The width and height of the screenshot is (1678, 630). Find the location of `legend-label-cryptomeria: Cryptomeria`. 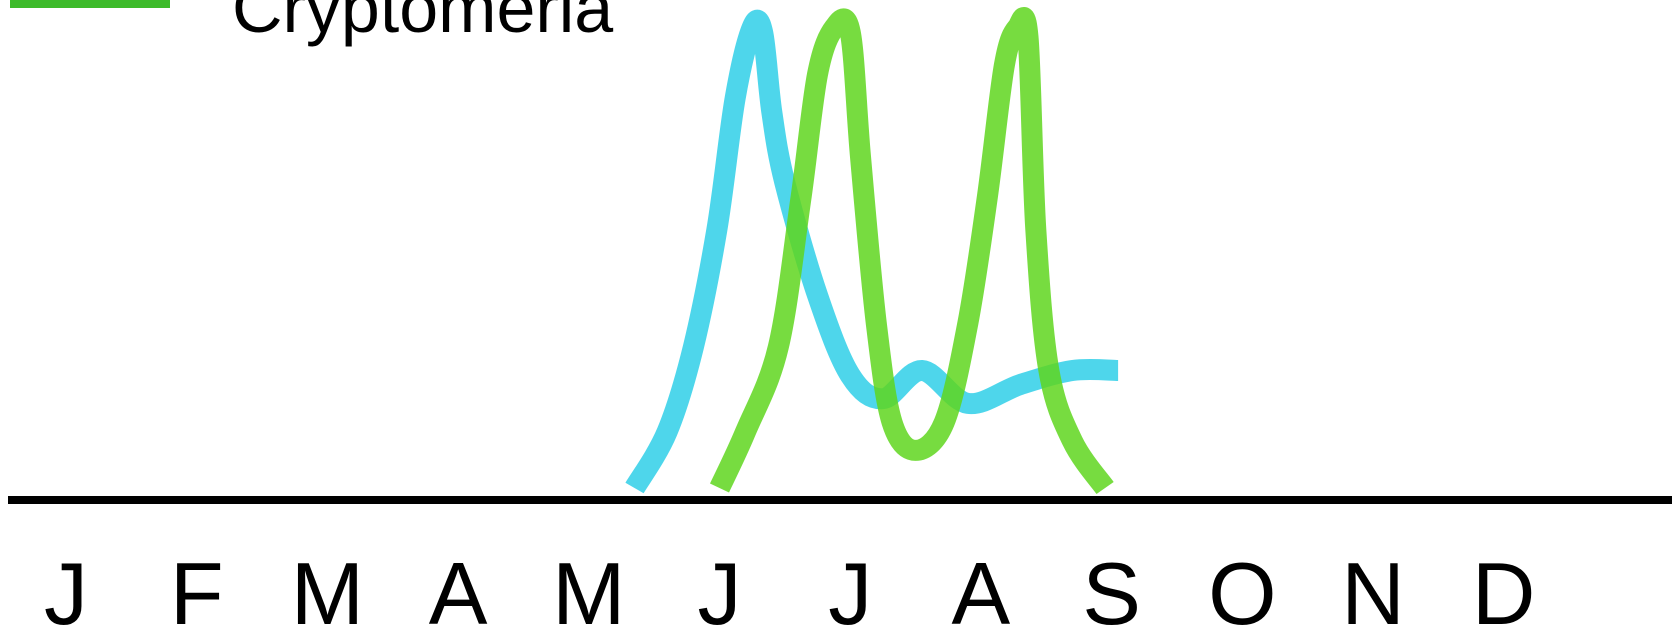

legend-label-cryptomeria: Cryptomeria is located at coordinates (422, 23).